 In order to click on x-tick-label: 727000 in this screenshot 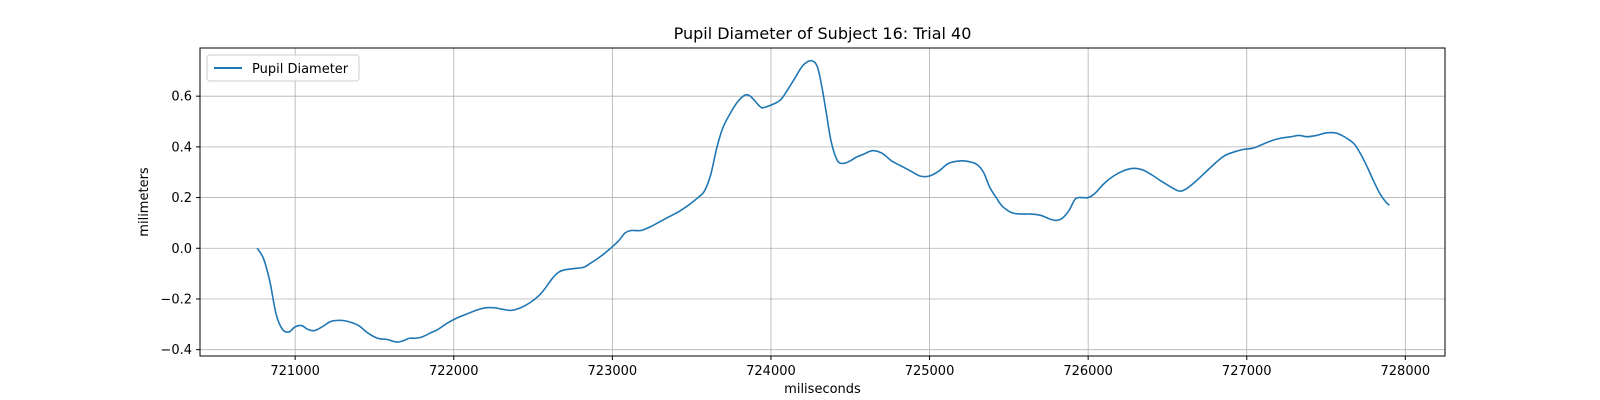, I will do `click(1247, 371)`.